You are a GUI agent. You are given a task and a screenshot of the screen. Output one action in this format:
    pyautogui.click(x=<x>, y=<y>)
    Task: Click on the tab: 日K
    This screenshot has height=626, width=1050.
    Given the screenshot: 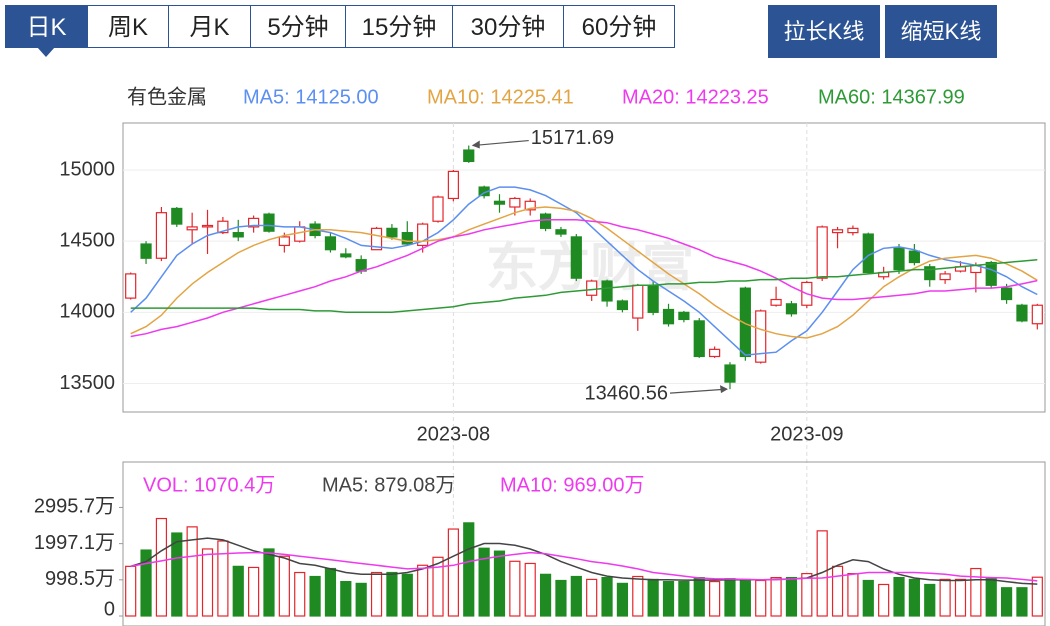 What is the action you would take?
    pyautogui.click(x=46, y=26)
    